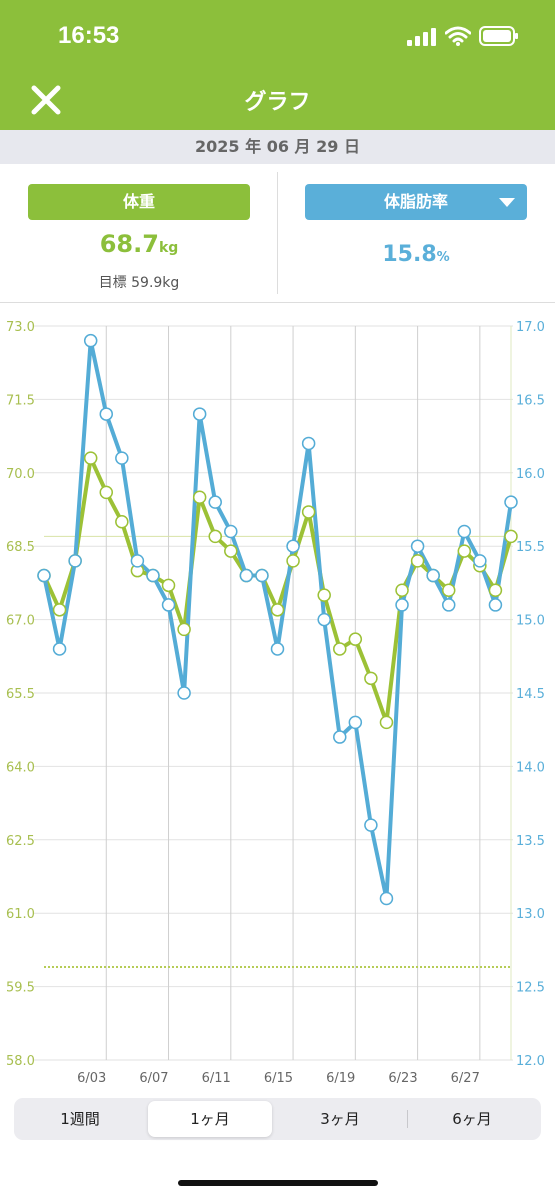  I want to click on signal-icon, so click(421, 37).